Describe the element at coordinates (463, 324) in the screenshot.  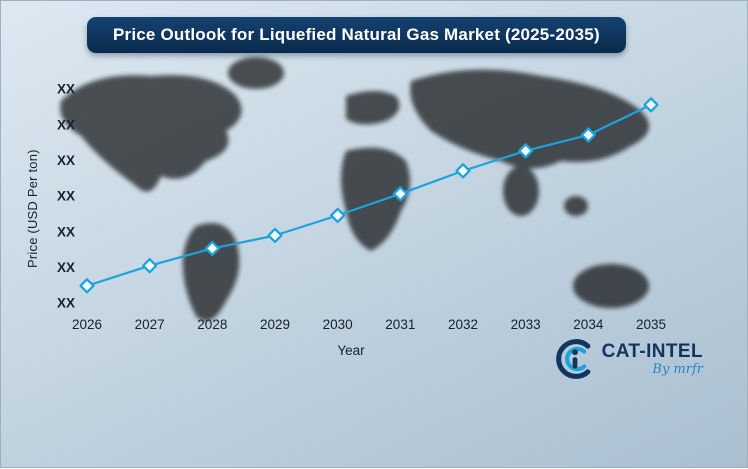
I see `x-tick-label: 2032` at that location.